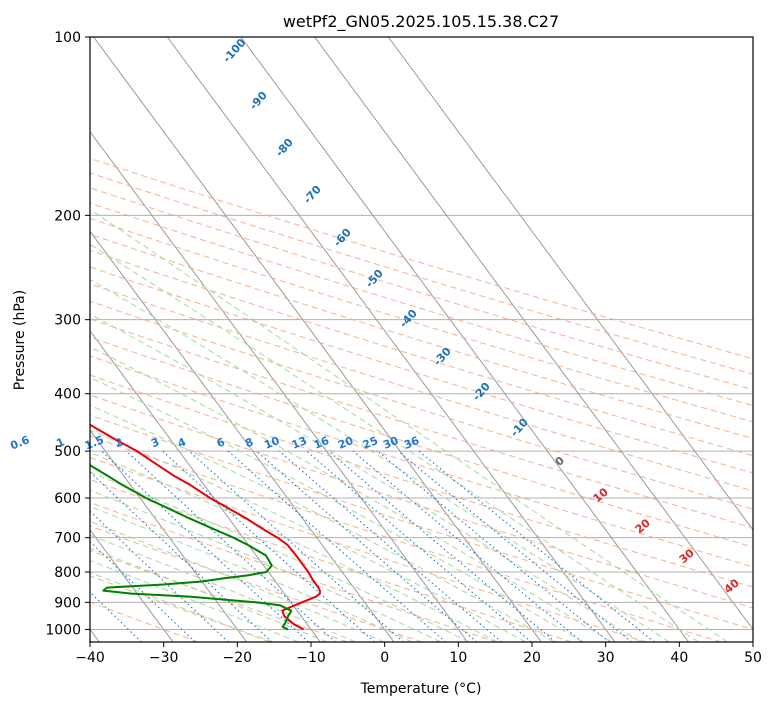  I want to click on profile-lines, so click(205, 527).